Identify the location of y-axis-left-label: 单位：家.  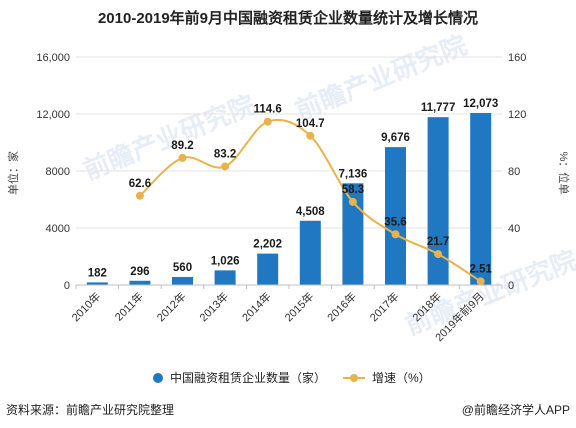
(13, 173).